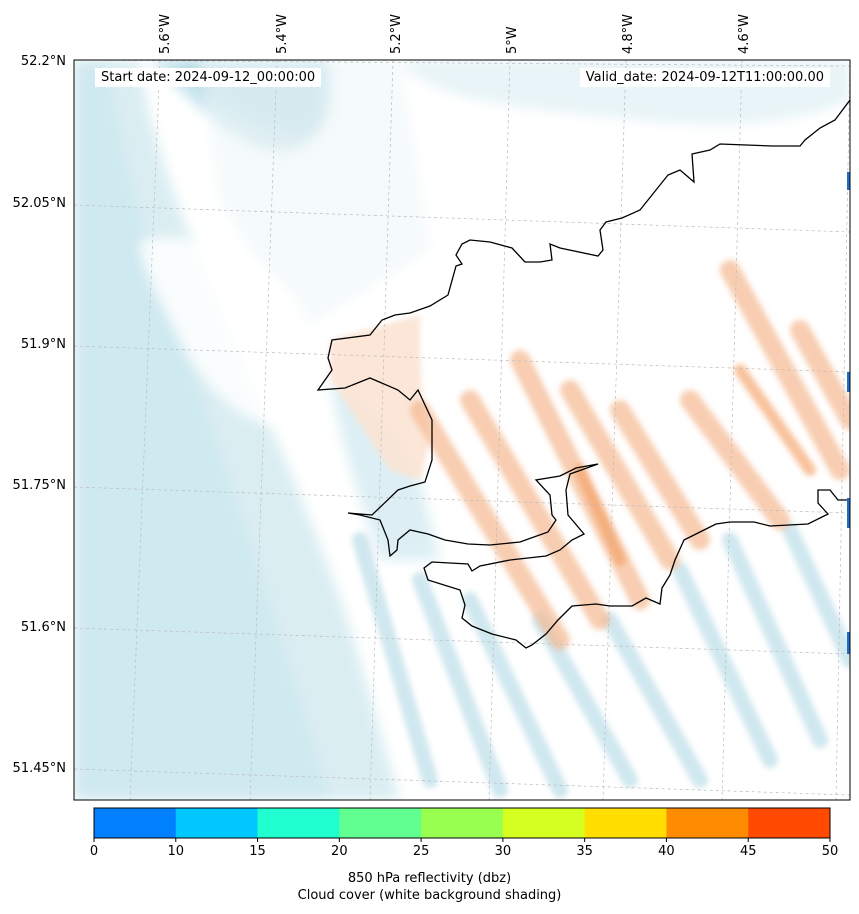 The image size is (859, 914). What do you see at coordinates (503, 851) in the screenshot?
I see `colorbar-tick-label: 30` at bounding box center [503, 851].